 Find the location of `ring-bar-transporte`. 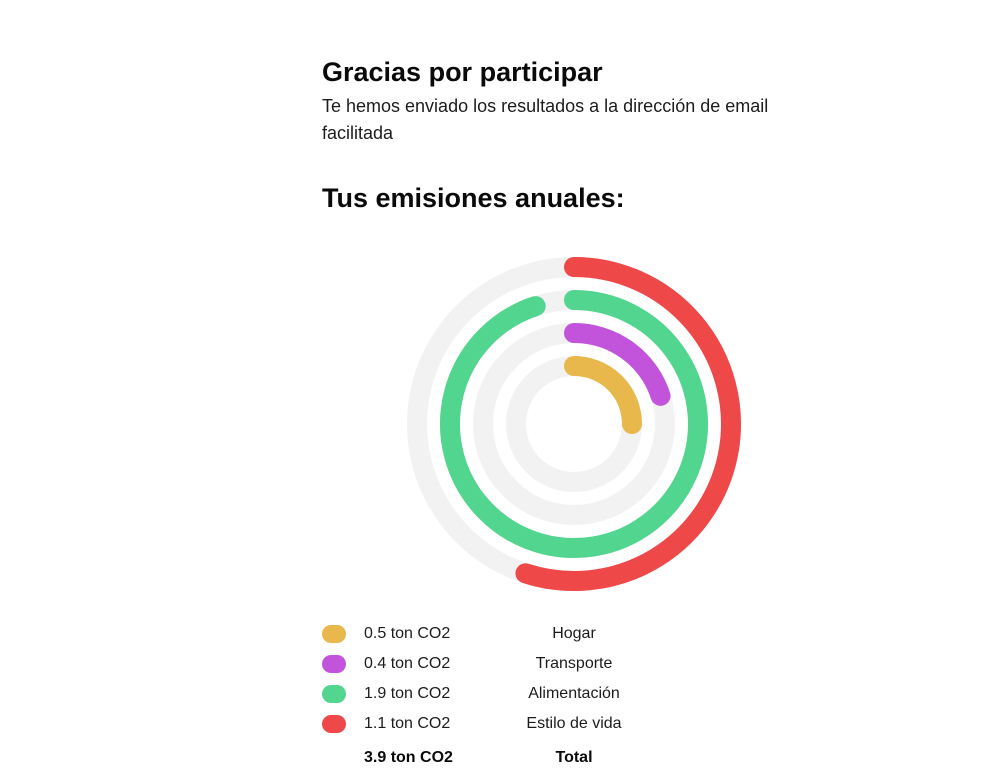

ring-bar-transporte is located at coordinates (617, 364).